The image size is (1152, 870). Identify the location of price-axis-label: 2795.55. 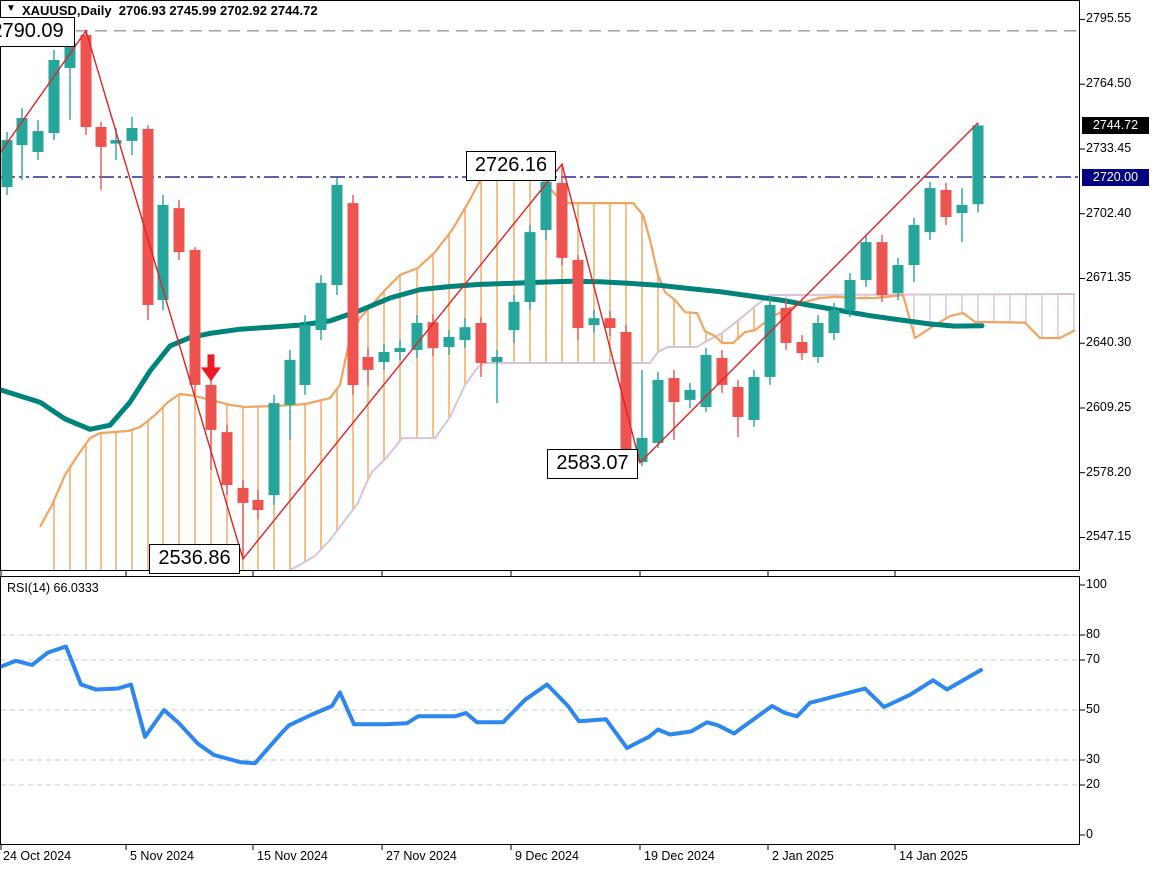
(1109, 18).